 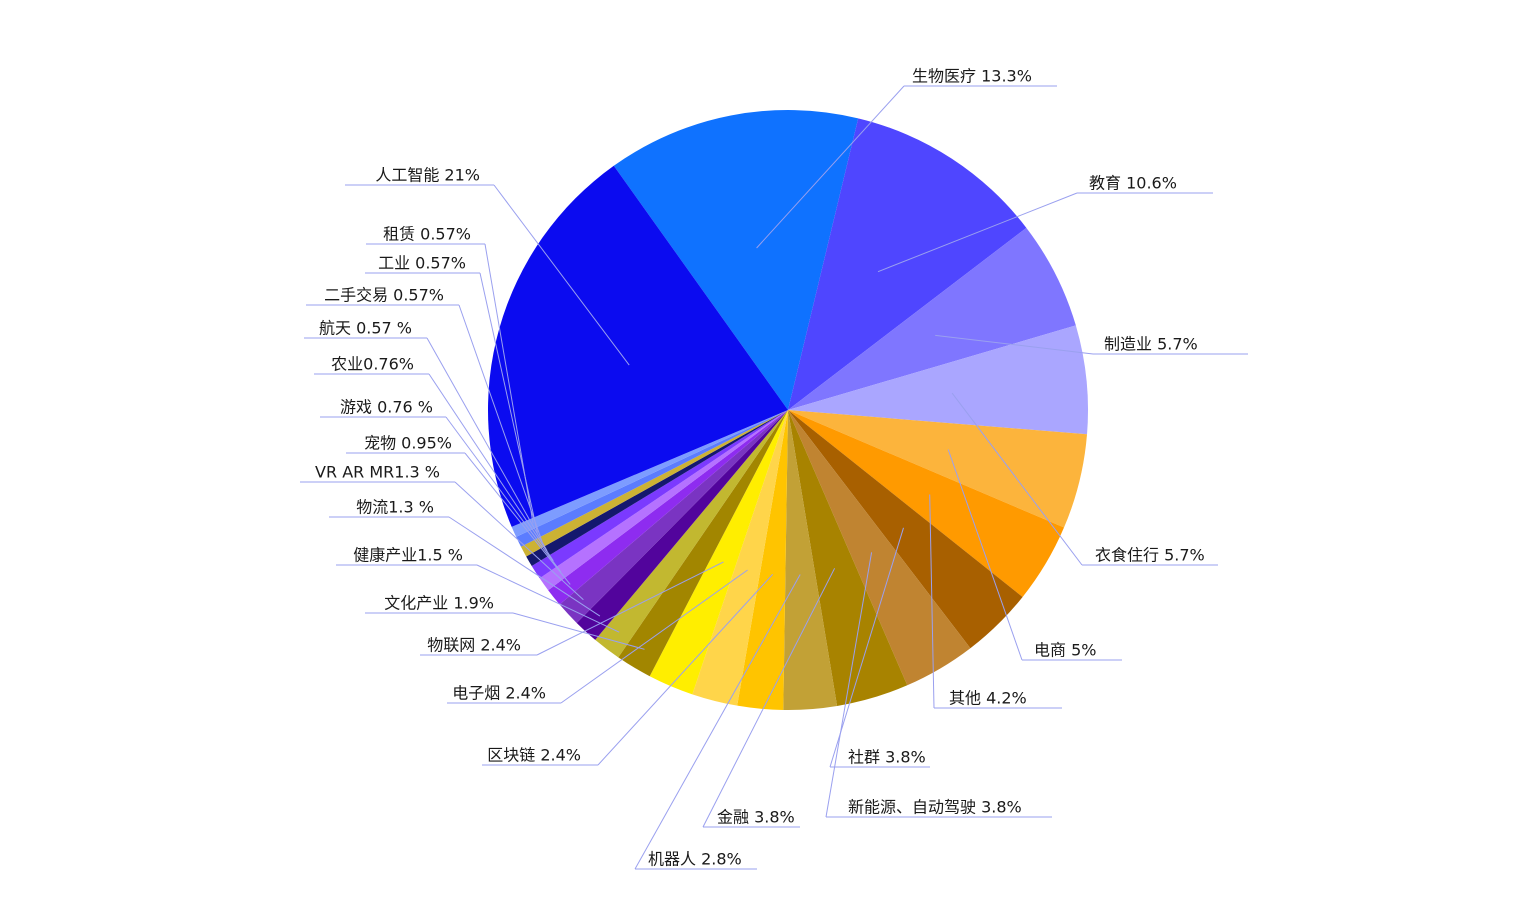 What do you see at coordinates (474, 645) in the screenshot?
I see `slice-label: 物联网 2.4%` at bounding box center [474, 645].